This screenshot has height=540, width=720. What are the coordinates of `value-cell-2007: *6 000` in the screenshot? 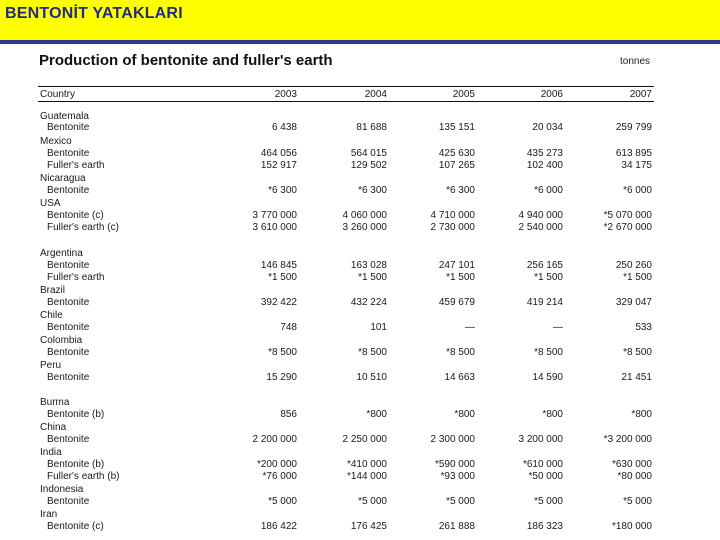 It's located at (637, 190).